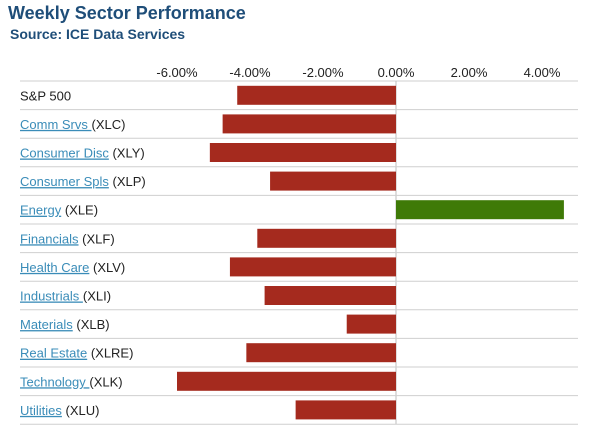 This screenshot has width=595, height=448. Describe the element at coordinates (309, 124) in the screenshot. I see `bar-comm-srvs` at that location.